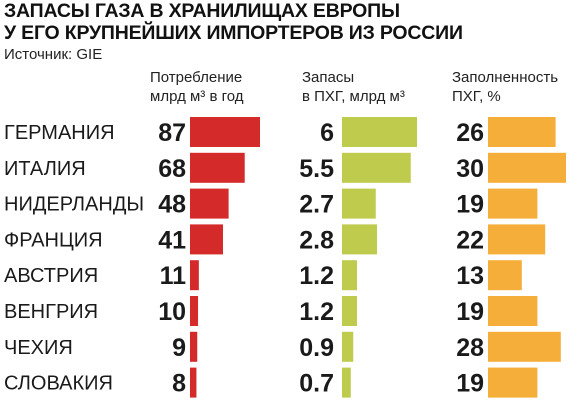 This screenshot has width=582, height=406. Describe the element at coordinates (38, 348) in the screenshot. I see `country-label: ЧЕХИЯ` at that location.